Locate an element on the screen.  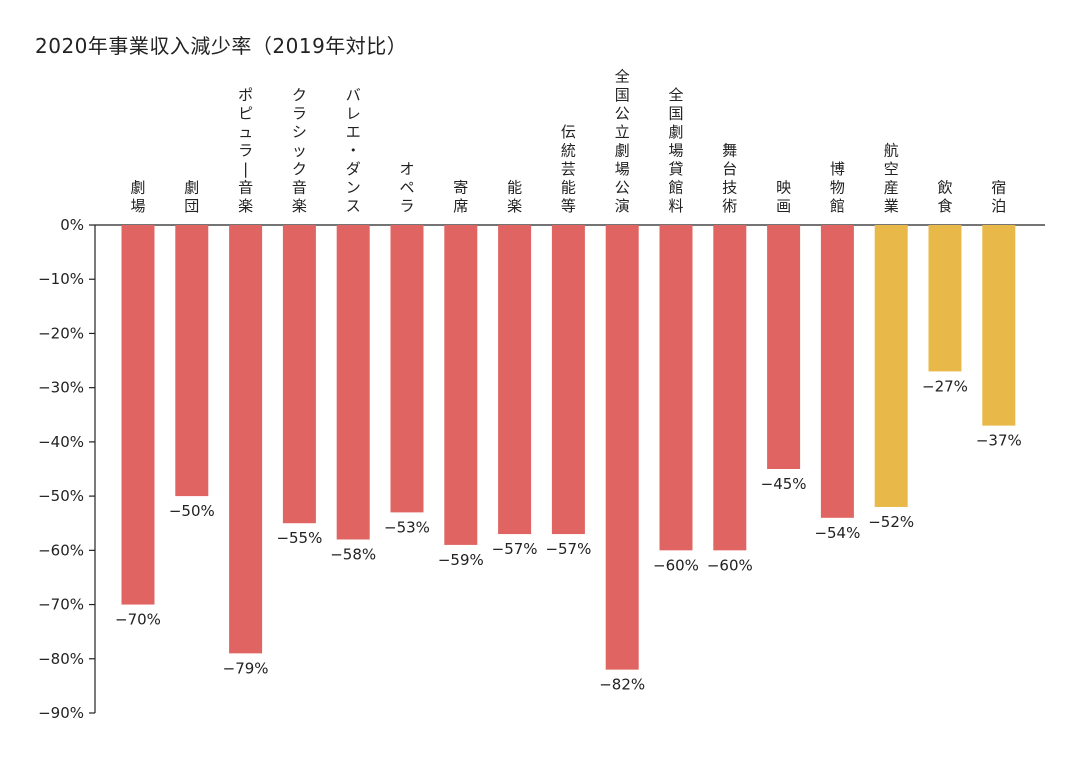
category-label: オペラ is located at coordinates (406, 187).